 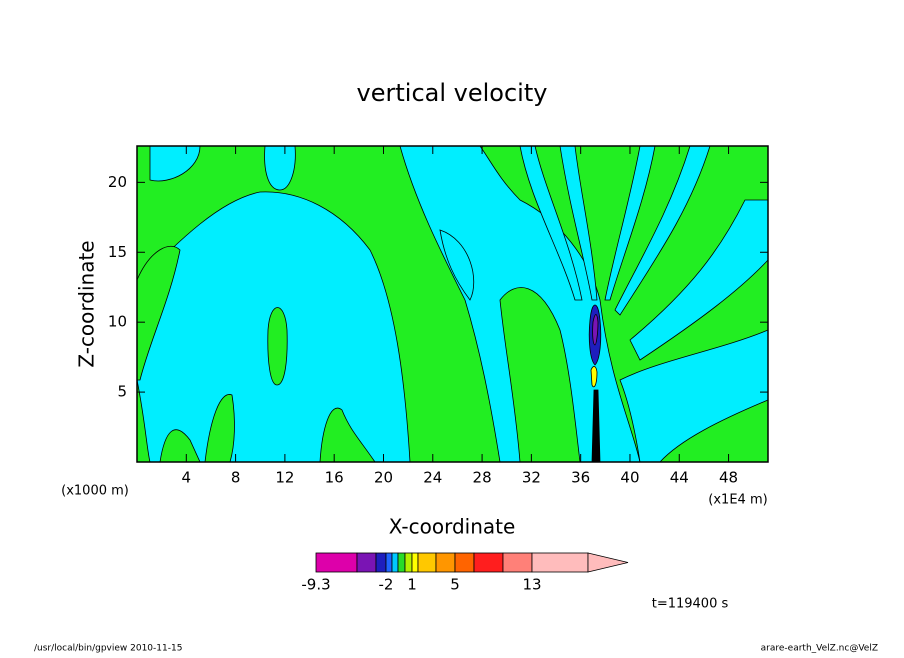 I want to click on y-tick-label: 5, so click(x=122, y=392).